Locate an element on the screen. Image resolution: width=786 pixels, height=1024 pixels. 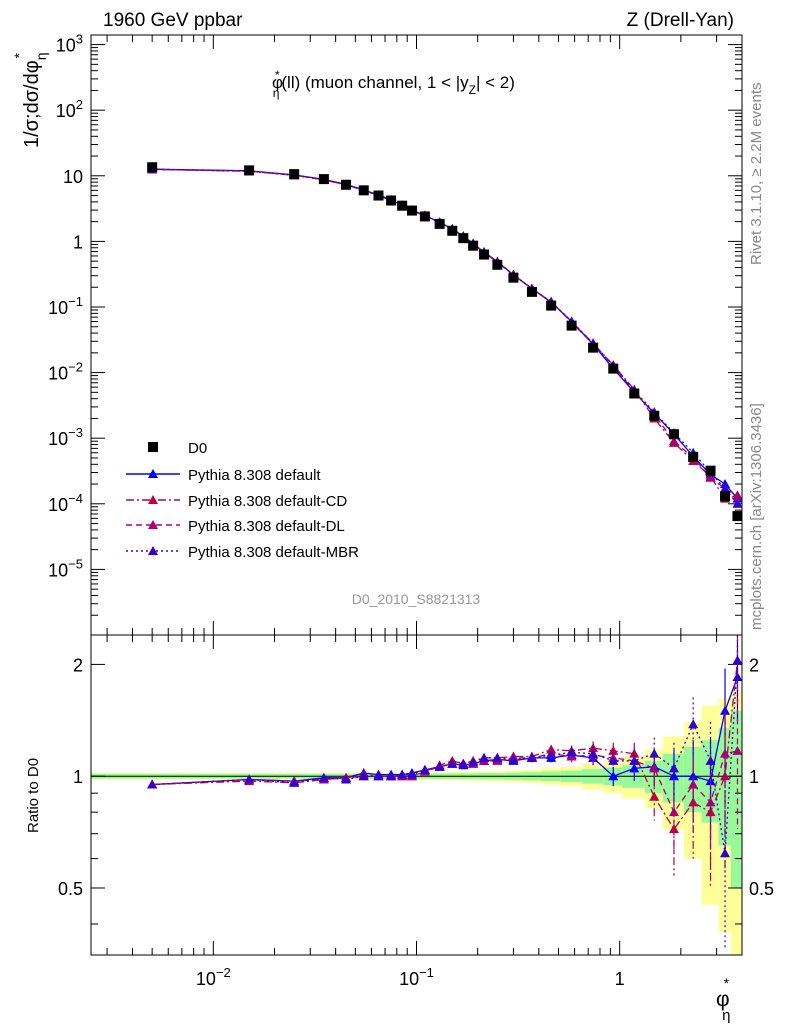
y-tick-label: 10³ is located at coordinates (69, 44).